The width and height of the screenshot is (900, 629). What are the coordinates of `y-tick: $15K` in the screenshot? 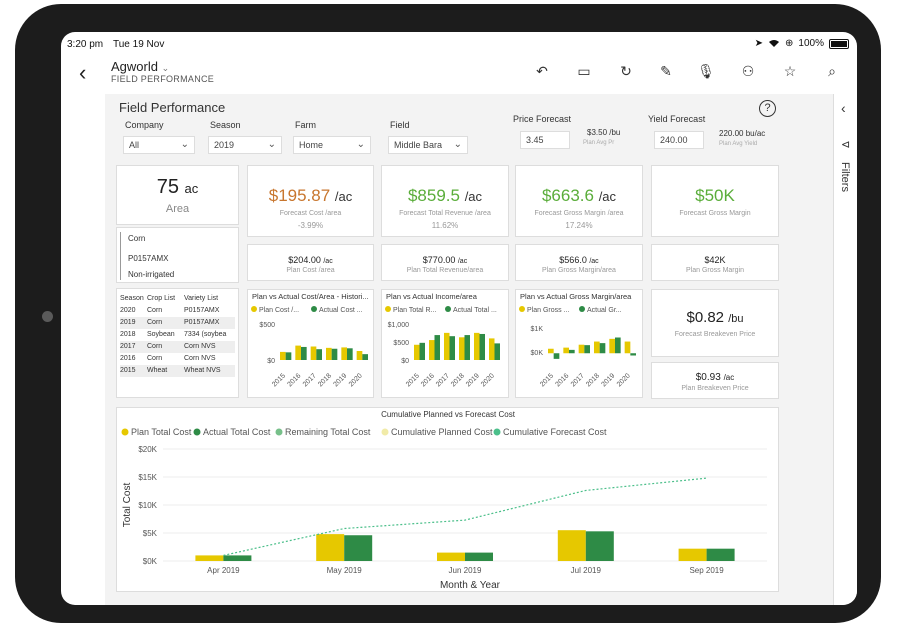 It's located at (147, 477).